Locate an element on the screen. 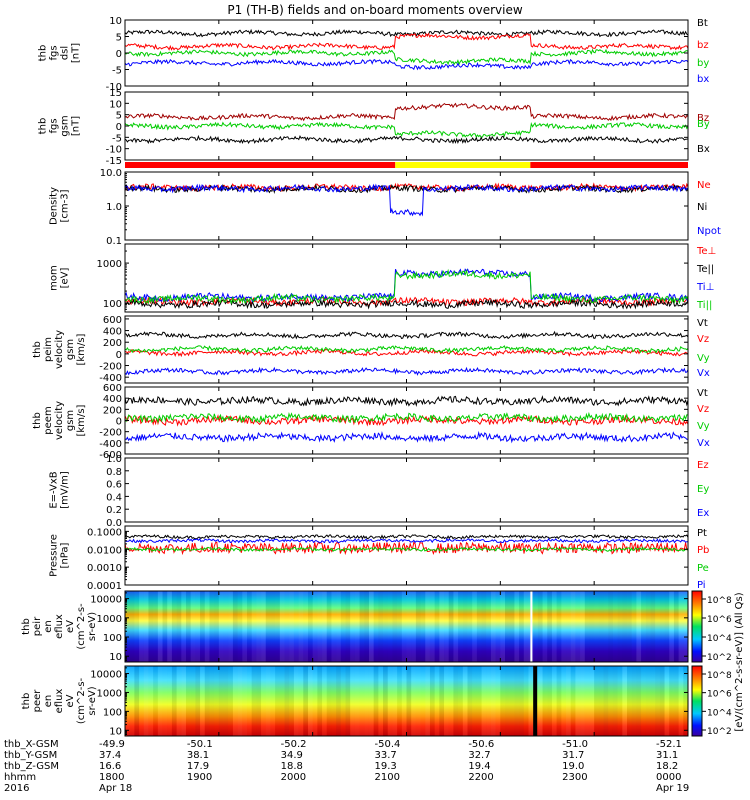 Image resolution: width=750 pixels, height=800 pixels. ephemeris-value: 31.1 is located at coordinates (667, 755).